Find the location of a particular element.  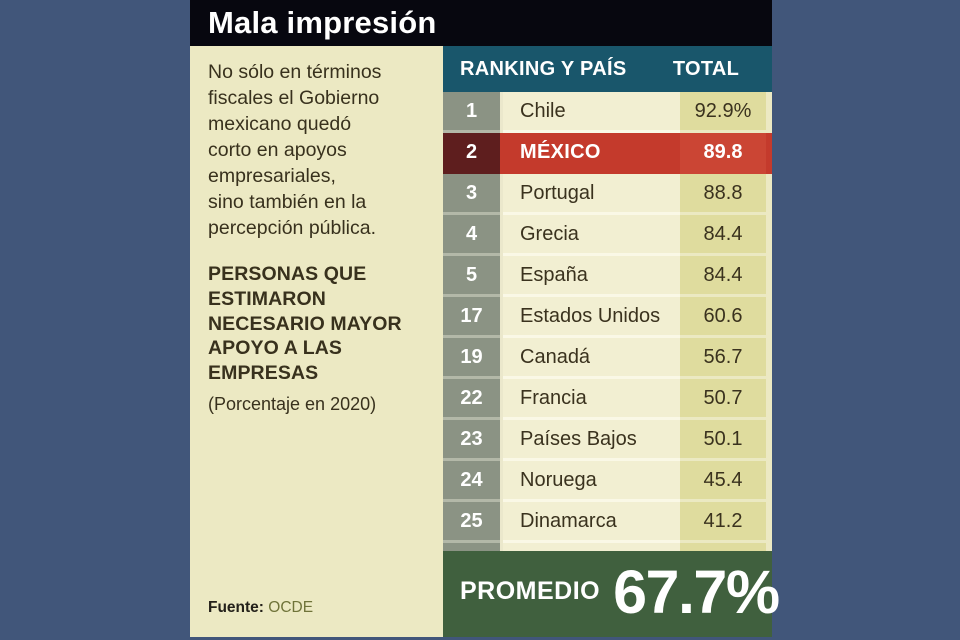

rank-cell: 2 is located at coordinates (471, 153).